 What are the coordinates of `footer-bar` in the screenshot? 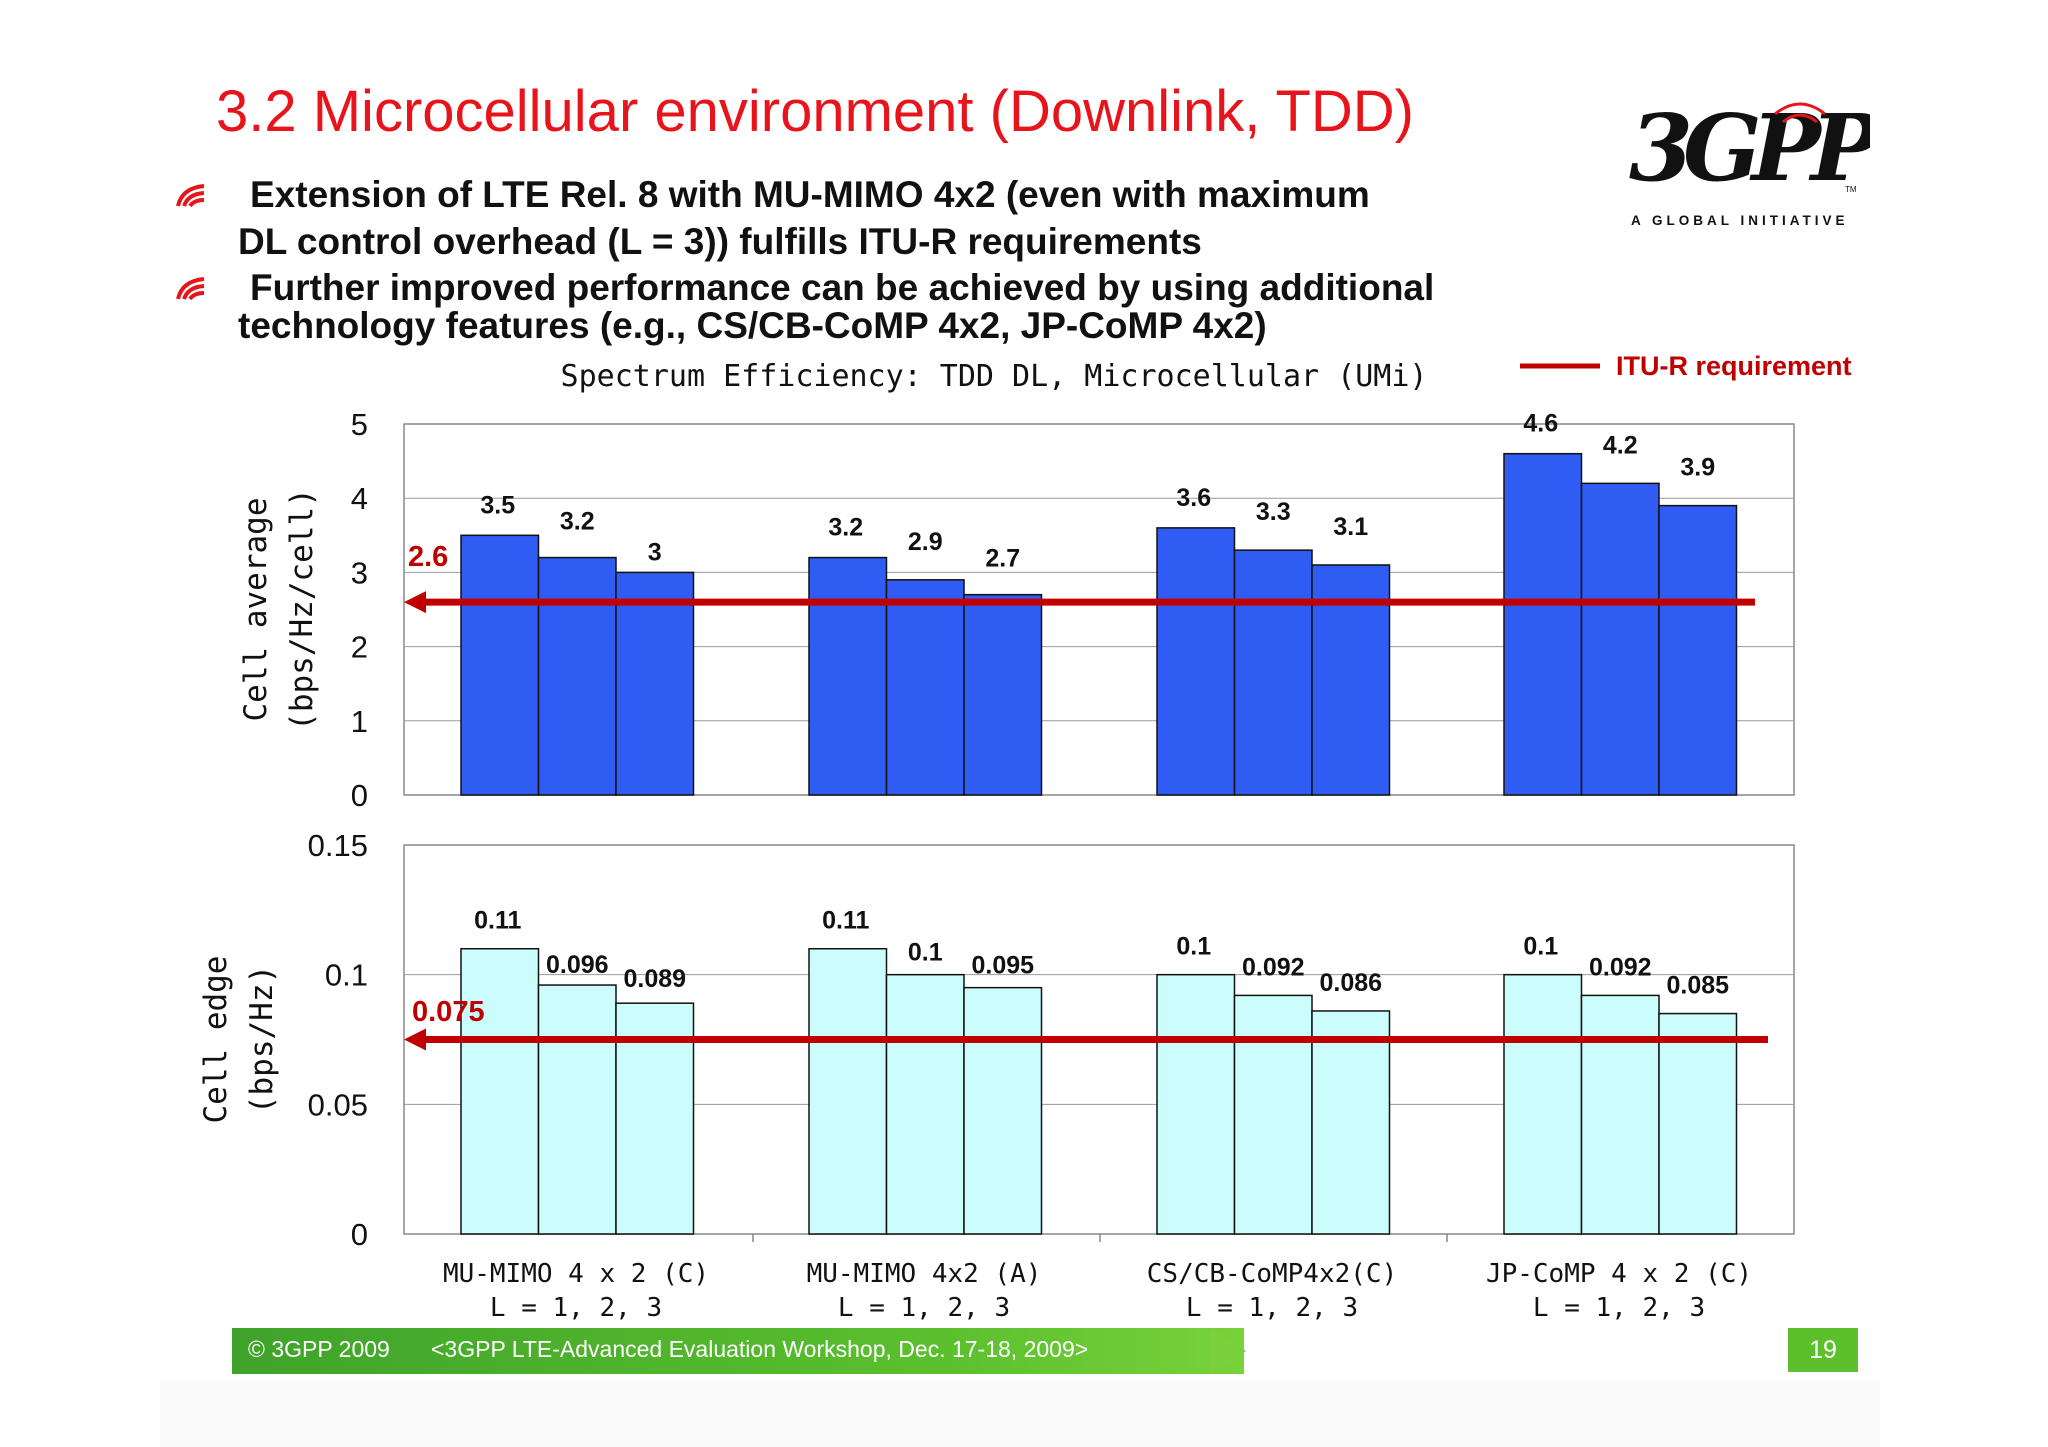 It's located at (738, 1351).